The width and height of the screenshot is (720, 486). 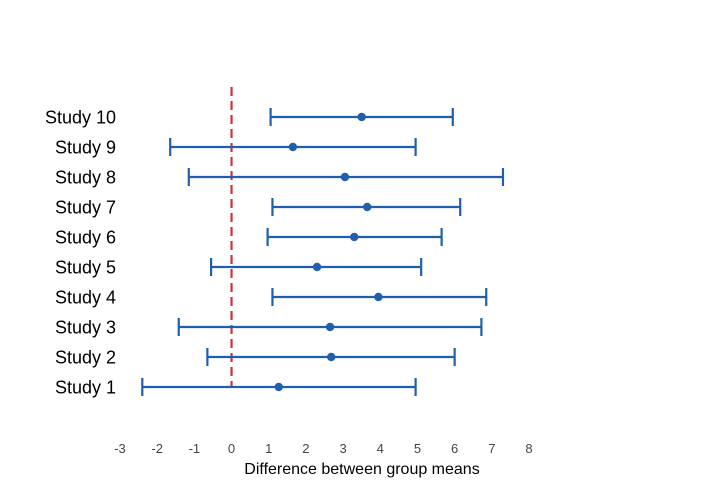 I want to click on study-label: Study 9, so click(x=85, y=148).